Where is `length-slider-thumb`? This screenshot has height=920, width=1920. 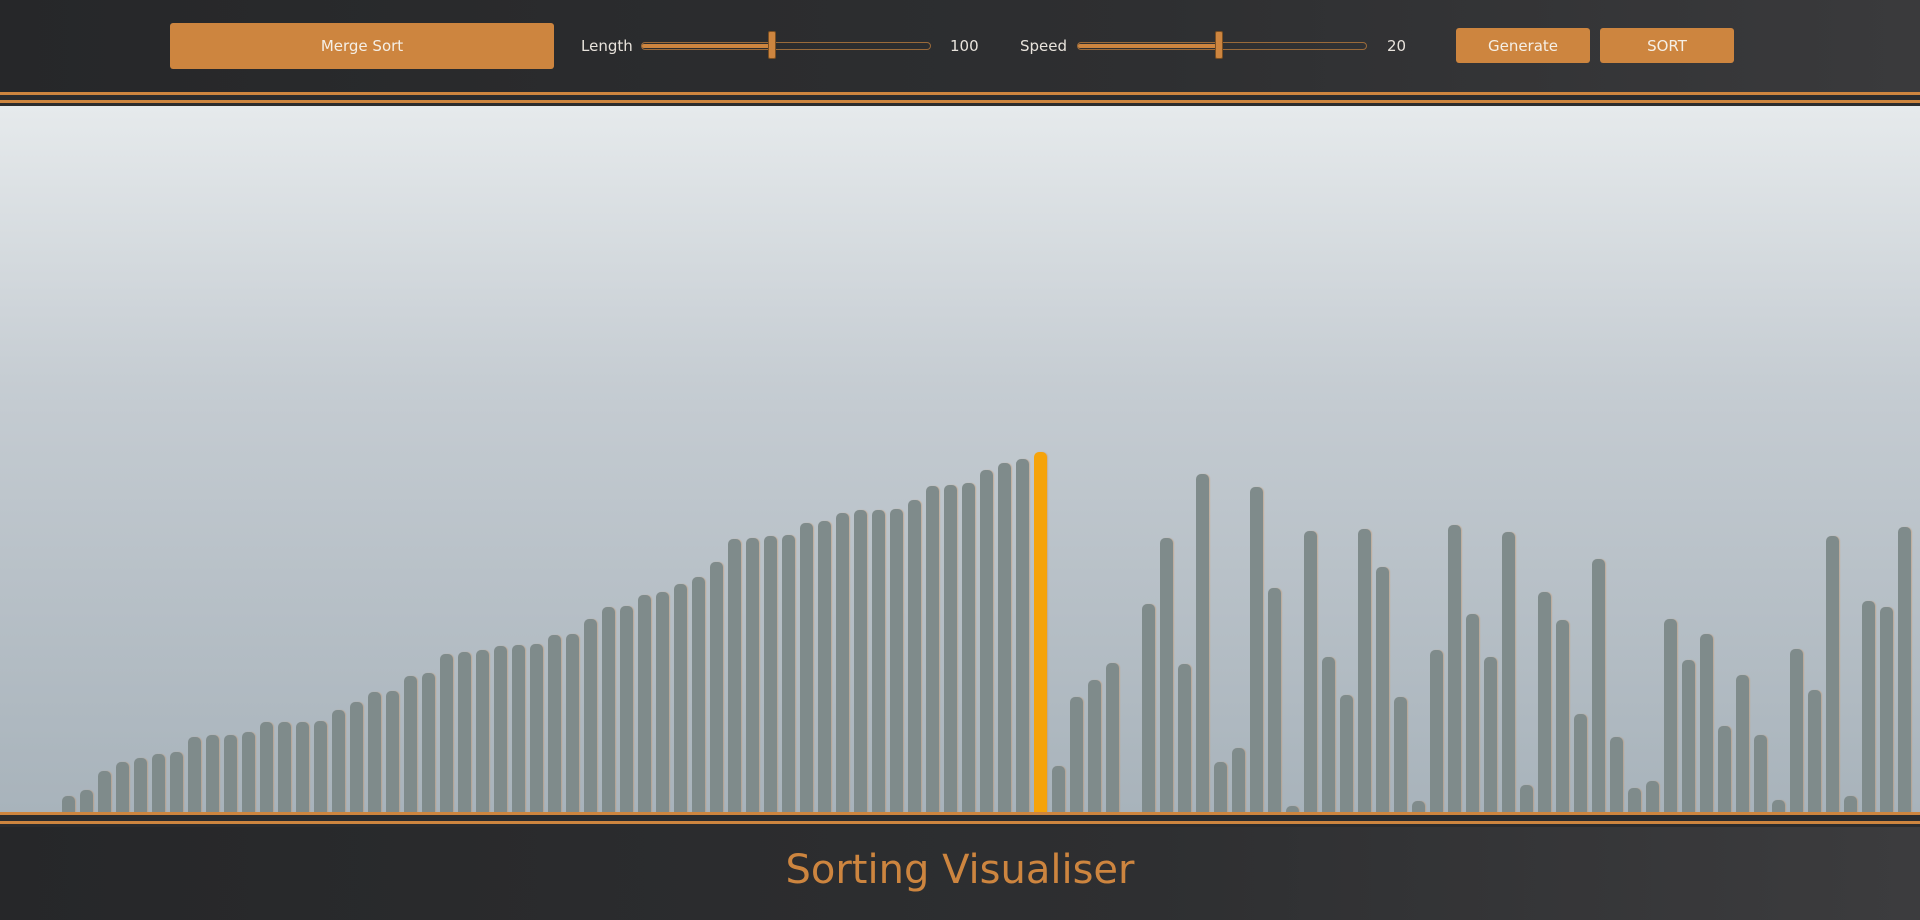
length-slider-thumb is located at coordinates (771, 45).